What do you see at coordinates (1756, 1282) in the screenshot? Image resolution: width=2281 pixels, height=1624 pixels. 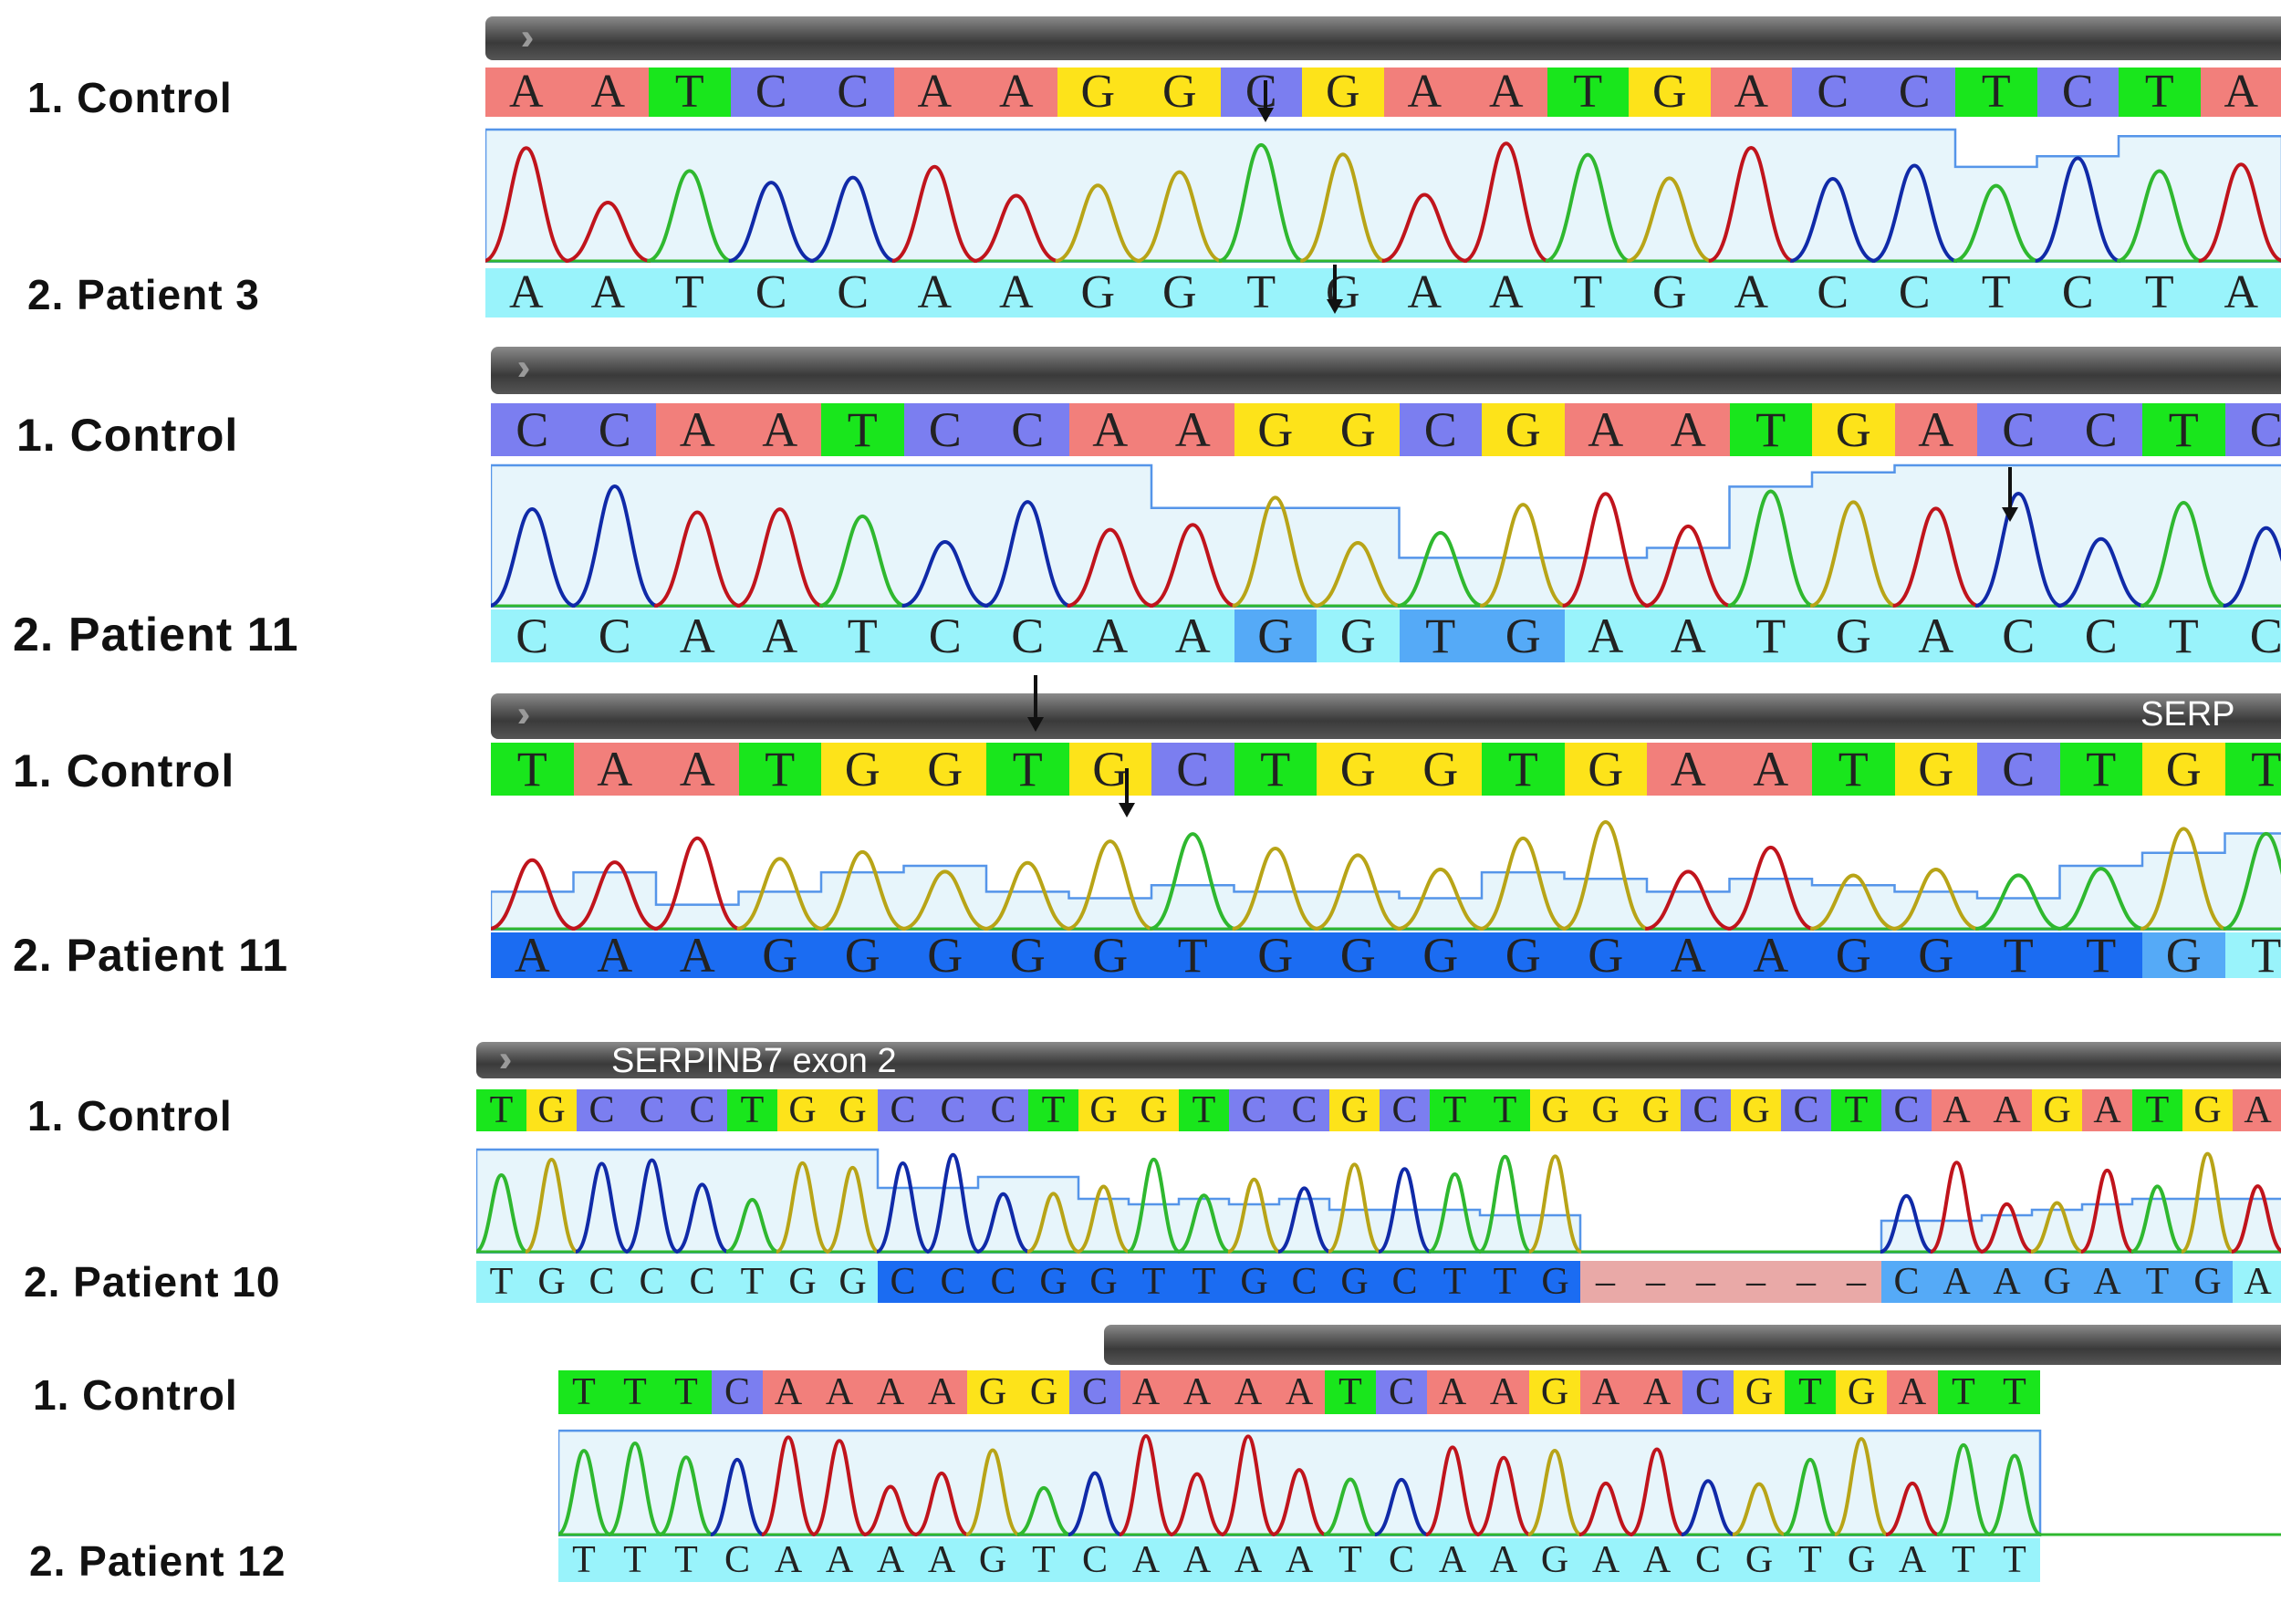 I see `deletion-gap: –` at bounding box center [1756, 1282].